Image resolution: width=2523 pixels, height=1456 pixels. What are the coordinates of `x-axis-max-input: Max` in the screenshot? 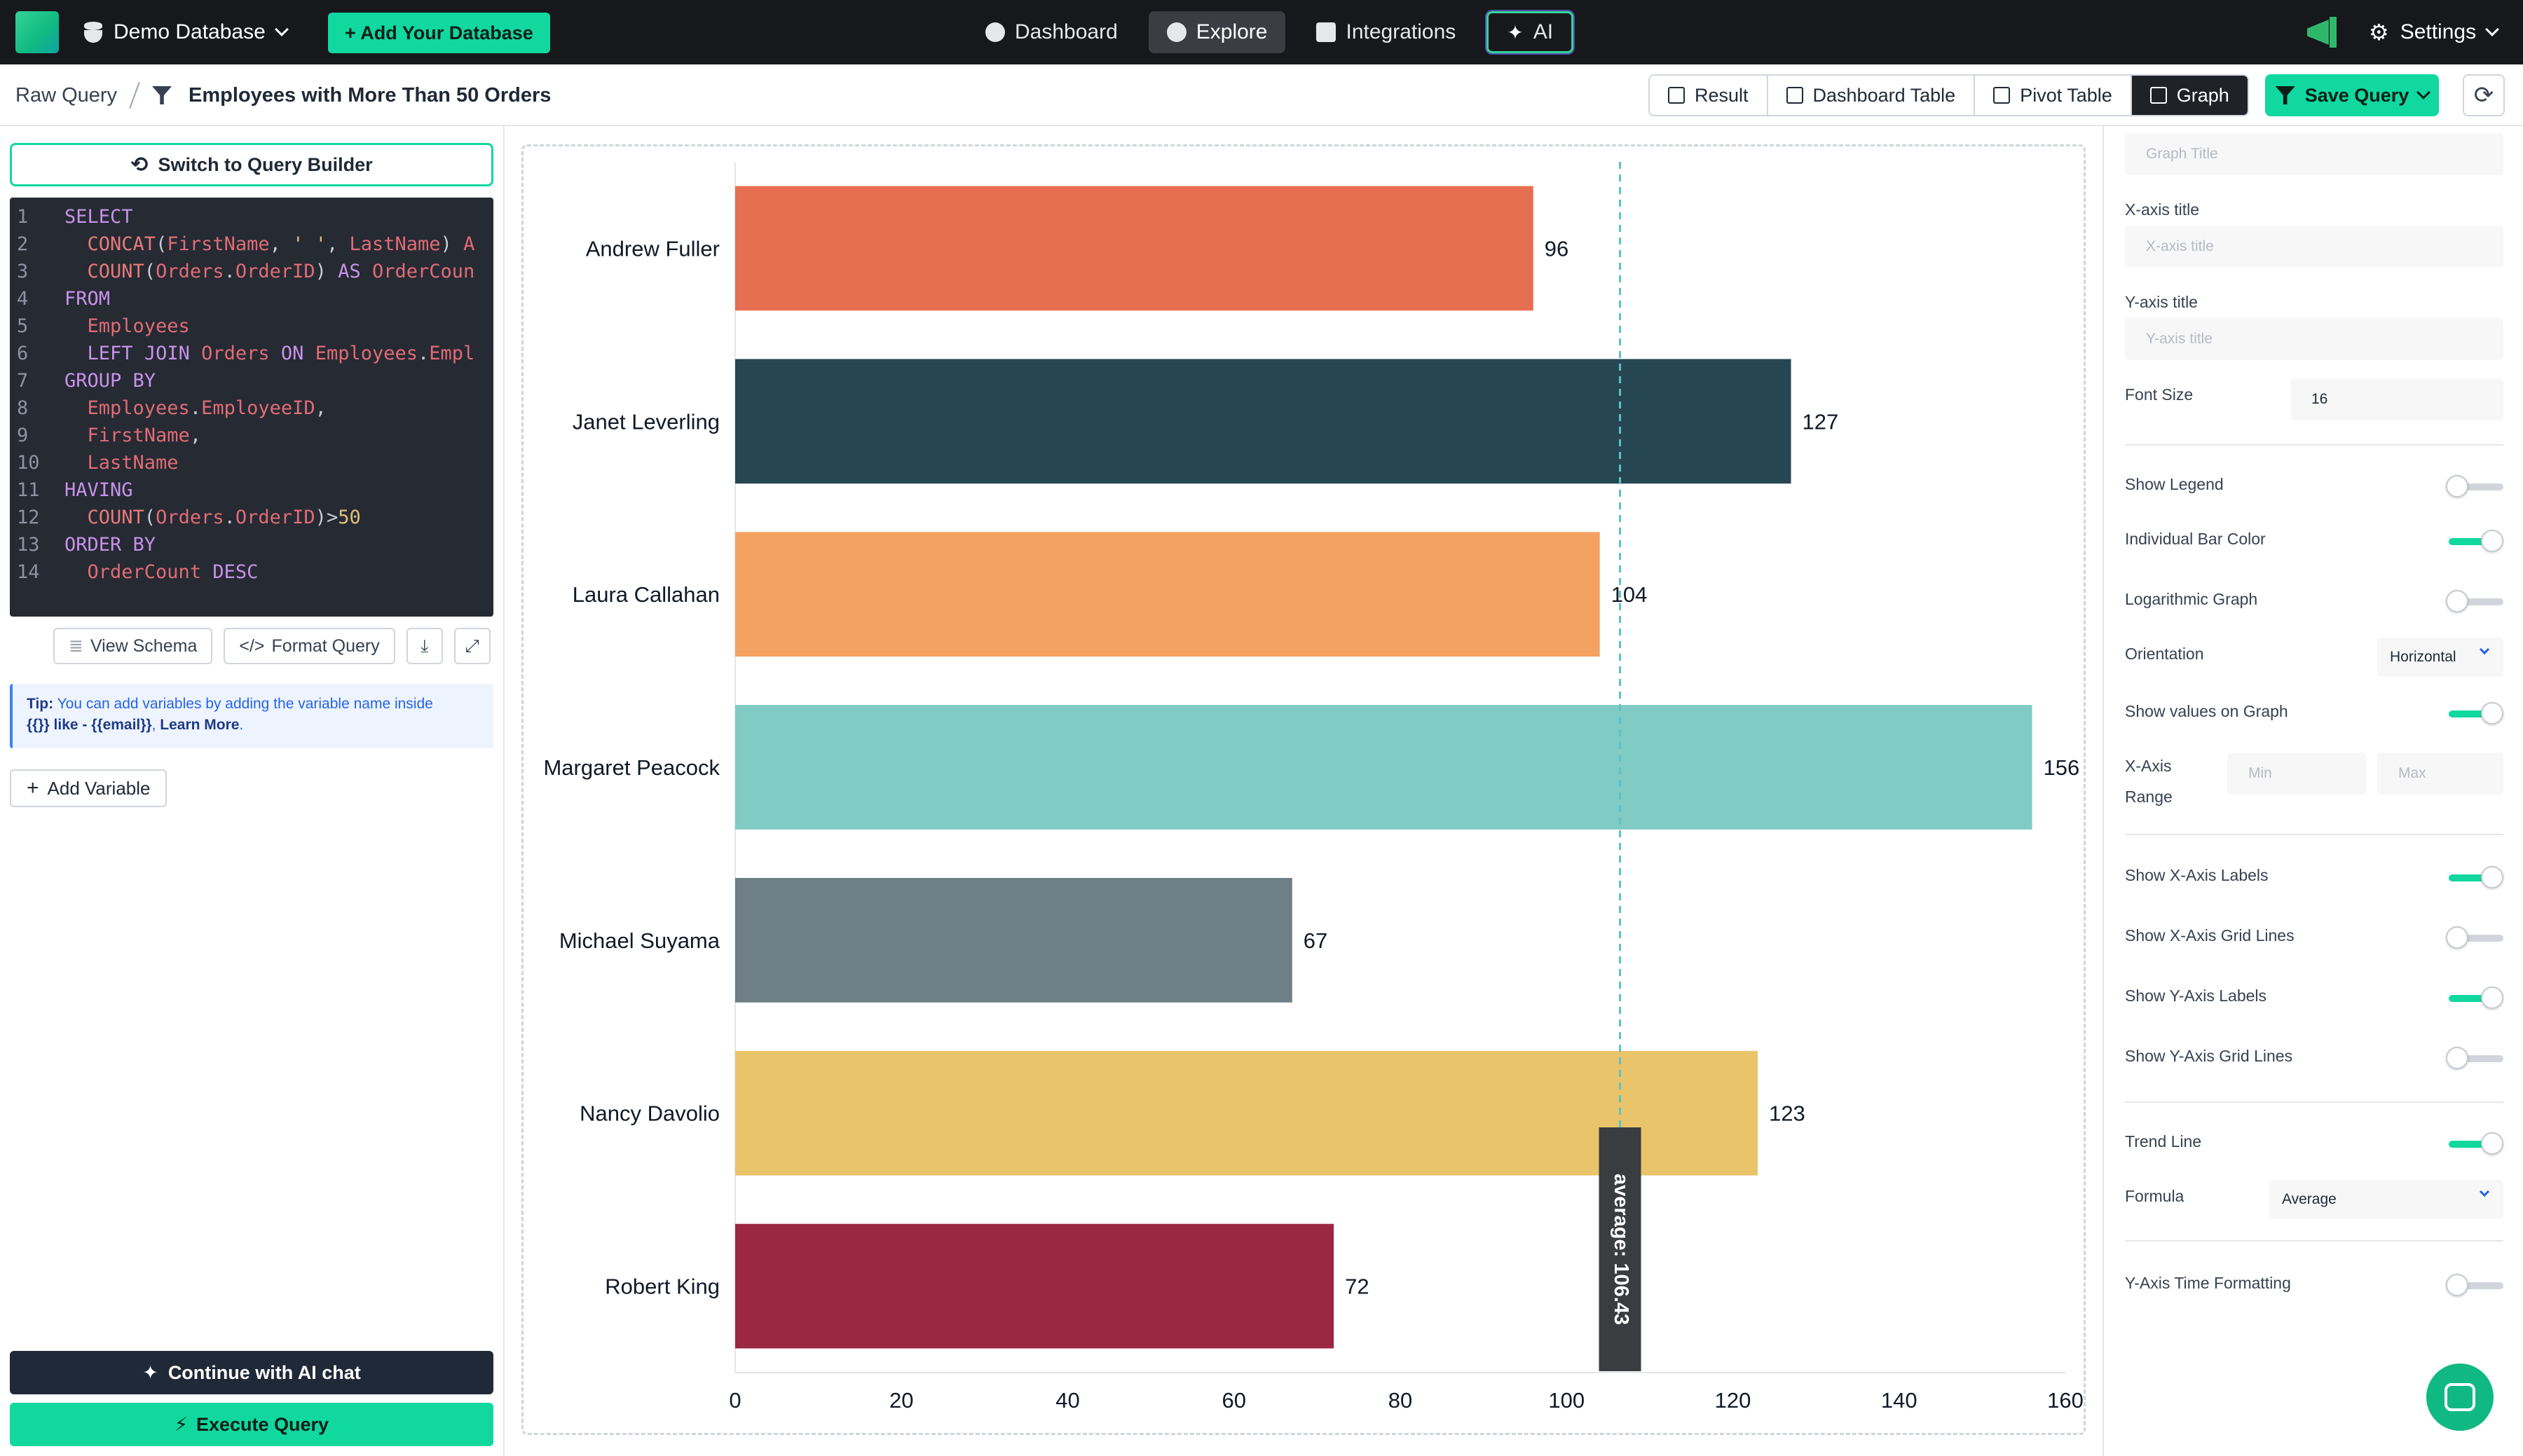 It's located at (2440, 774).